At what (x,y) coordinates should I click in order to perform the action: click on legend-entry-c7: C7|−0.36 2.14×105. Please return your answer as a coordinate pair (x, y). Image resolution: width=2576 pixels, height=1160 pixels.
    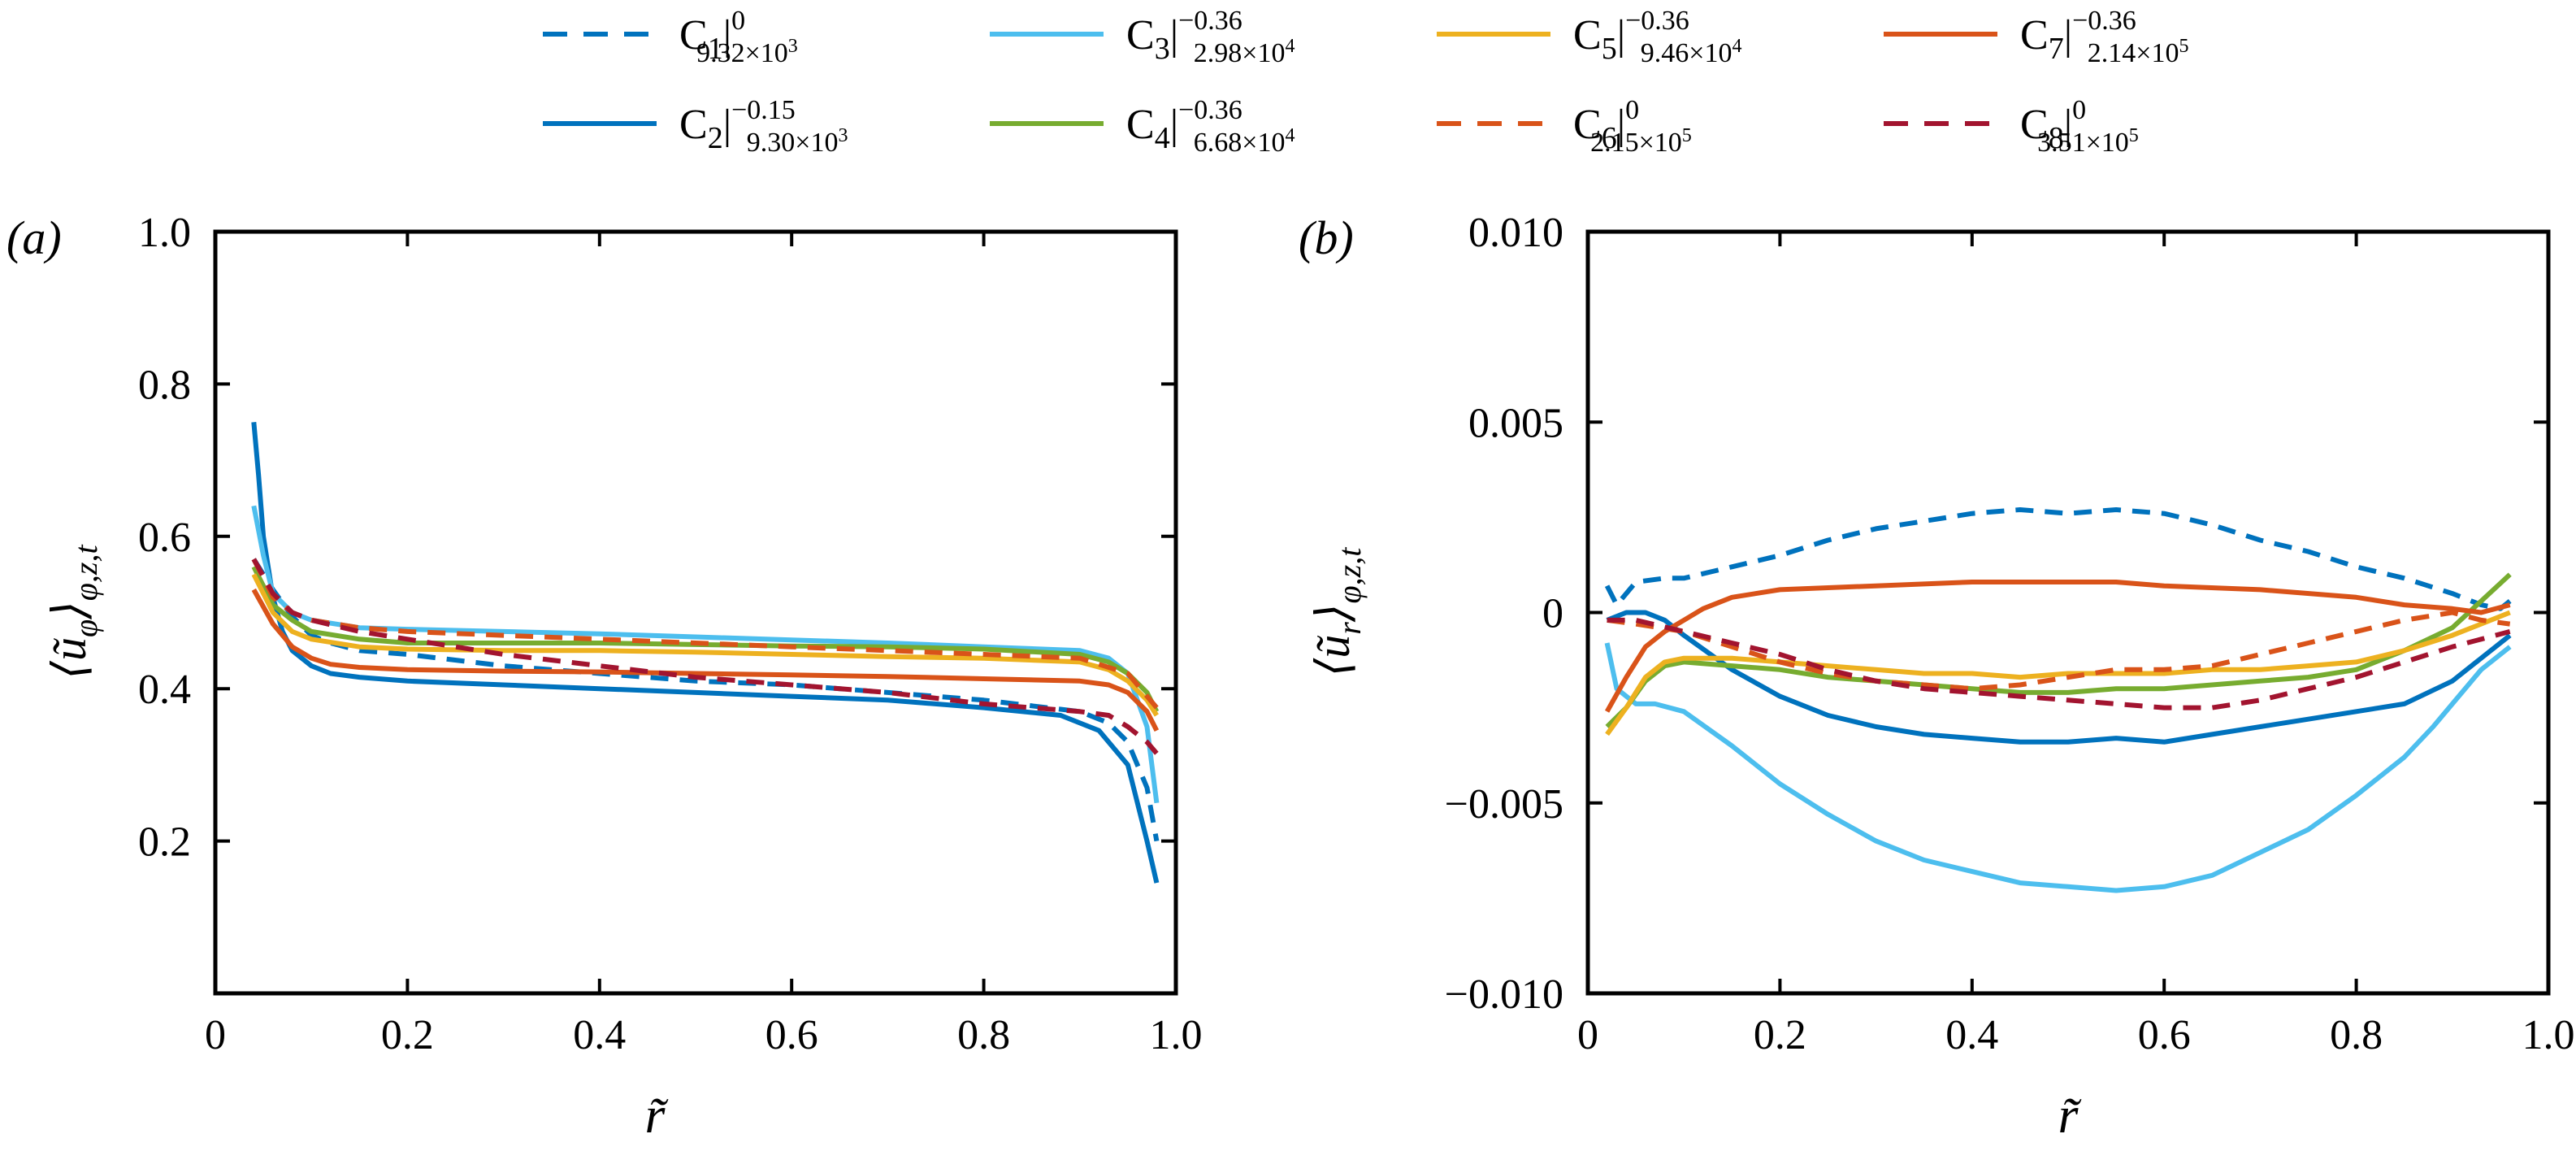
    Looking at the image, I should click on (2036, 37).